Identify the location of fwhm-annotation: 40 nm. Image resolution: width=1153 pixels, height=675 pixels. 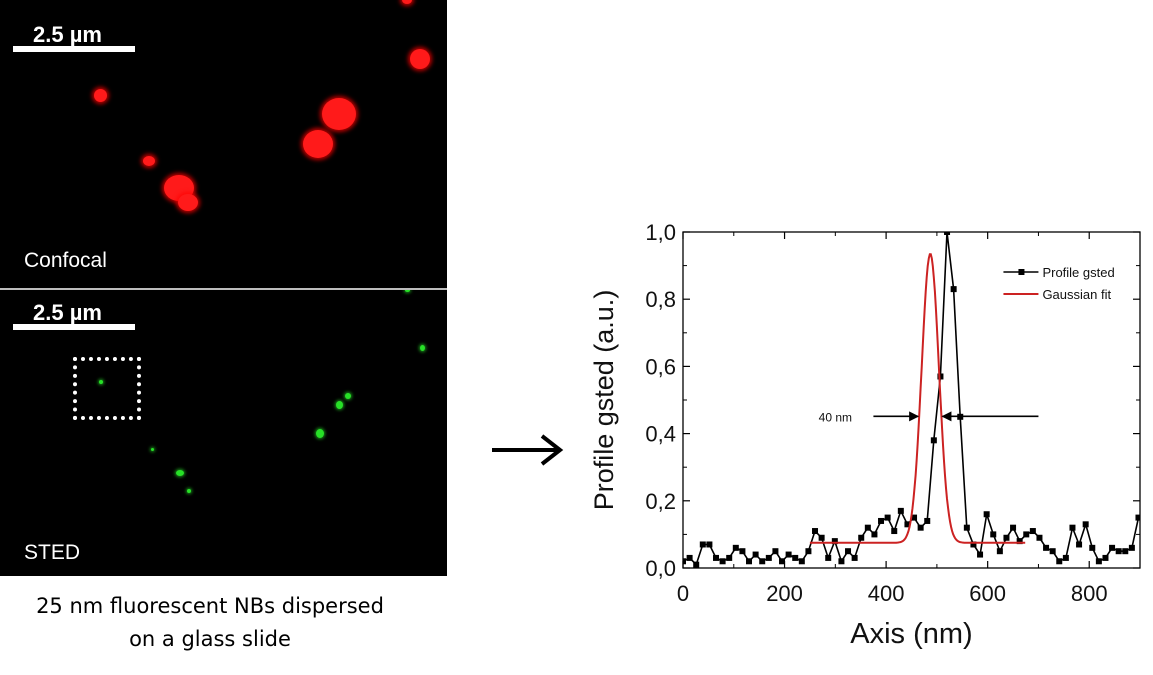
(835, 417).